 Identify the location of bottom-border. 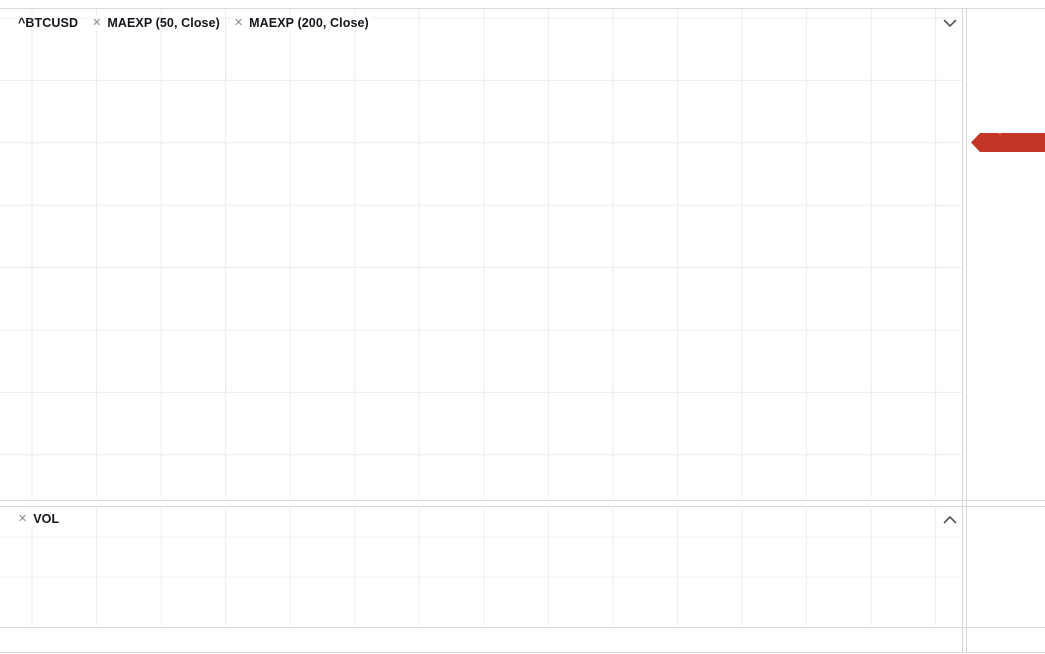
(522, 652).